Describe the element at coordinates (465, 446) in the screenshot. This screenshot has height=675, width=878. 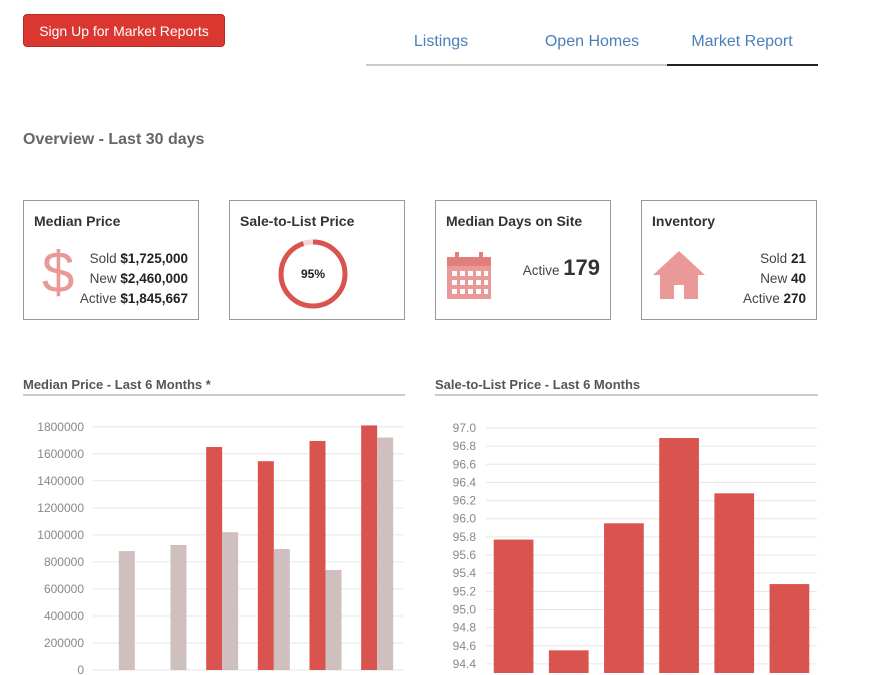
I see `y-tick-label: 96.8` at that location.